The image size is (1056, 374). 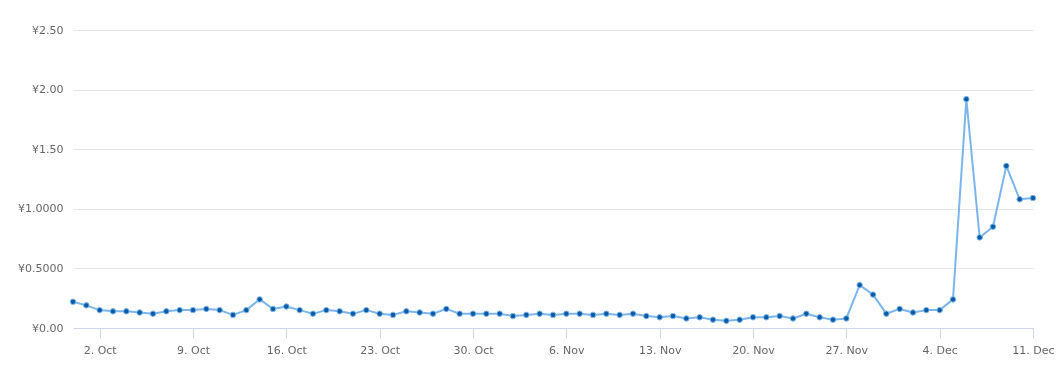 I want to click on x-tick-label: 27. Nov, so click(x=847, y=350).